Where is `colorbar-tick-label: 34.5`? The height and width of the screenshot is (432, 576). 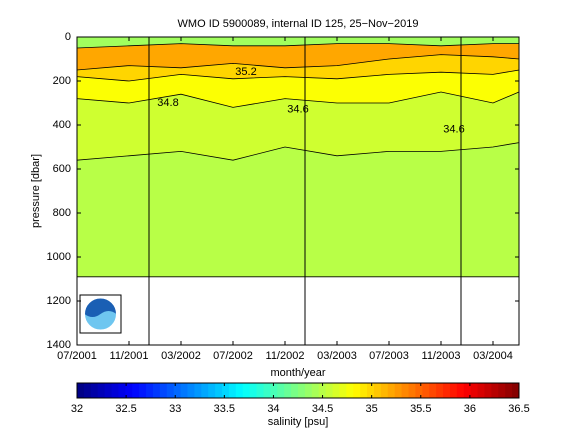
colorbar-tick-label: 34.5 is located at coordinates (322, 409).